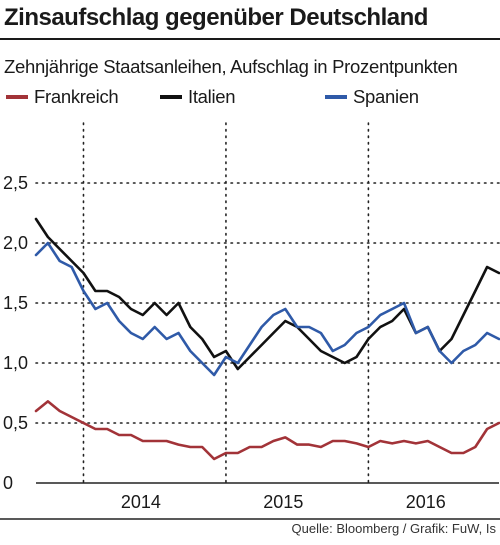  What do you see at coordinates (15, 183) in the screenshot?
I see `y-tick-label: 2,5` at bounding box center [15, 183].